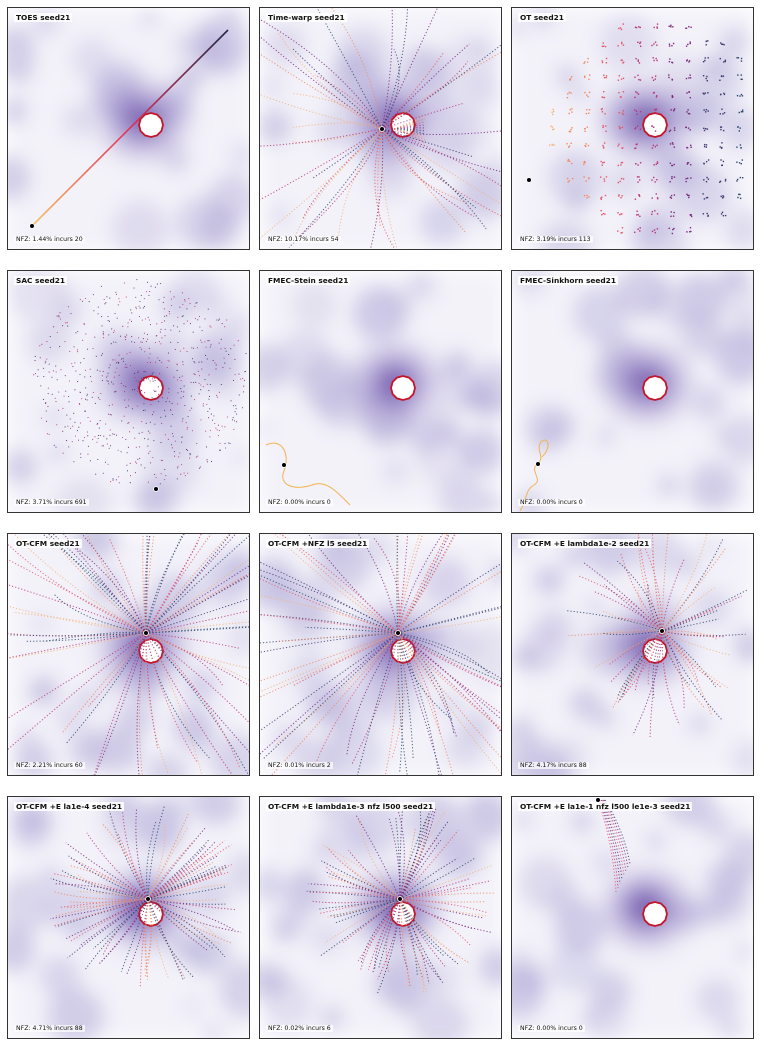 This screenshot has width=762, height=1047. I want to click on chart-panel: Time-warp seed21 NFZ: 10.17% incurs 54, so click(380, 128).